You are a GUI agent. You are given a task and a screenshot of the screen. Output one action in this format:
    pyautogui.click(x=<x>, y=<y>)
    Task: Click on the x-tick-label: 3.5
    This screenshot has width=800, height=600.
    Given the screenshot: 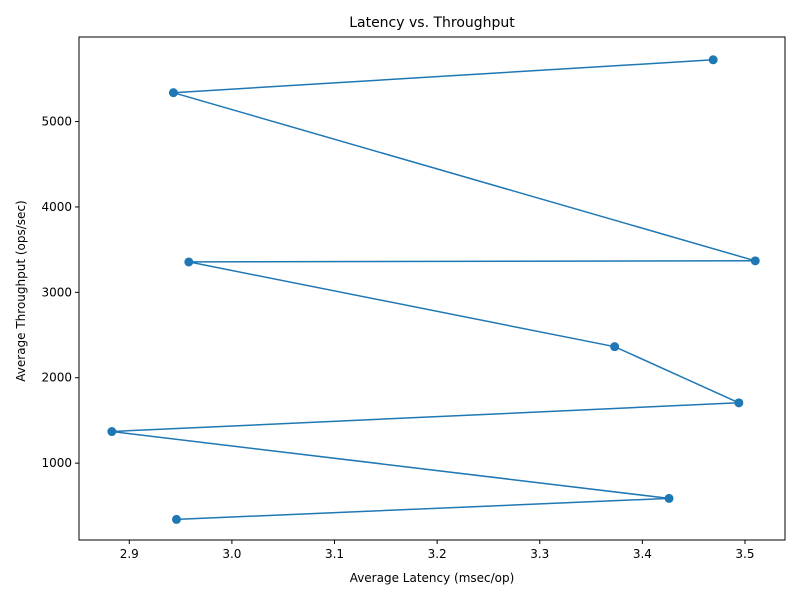 What is the action you would take?
    pyautogui.click(x=744, y=554)
    